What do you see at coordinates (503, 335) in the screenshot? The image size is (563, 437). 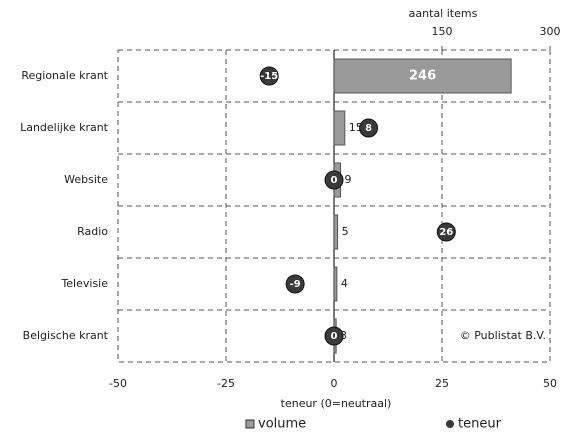 I see `annotation: © Publistat B.V.` at bounding box center [503, 335].